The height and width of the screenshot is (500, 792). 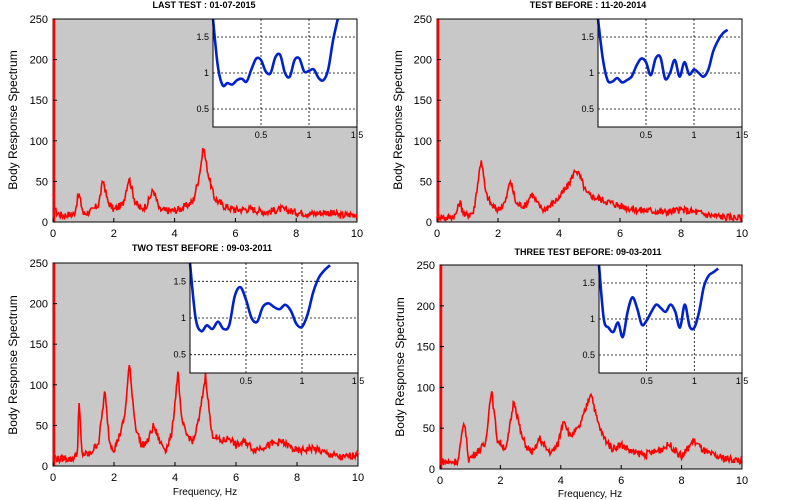 I want to click on chart-1-inset-frame, so click(x=285, y=73).